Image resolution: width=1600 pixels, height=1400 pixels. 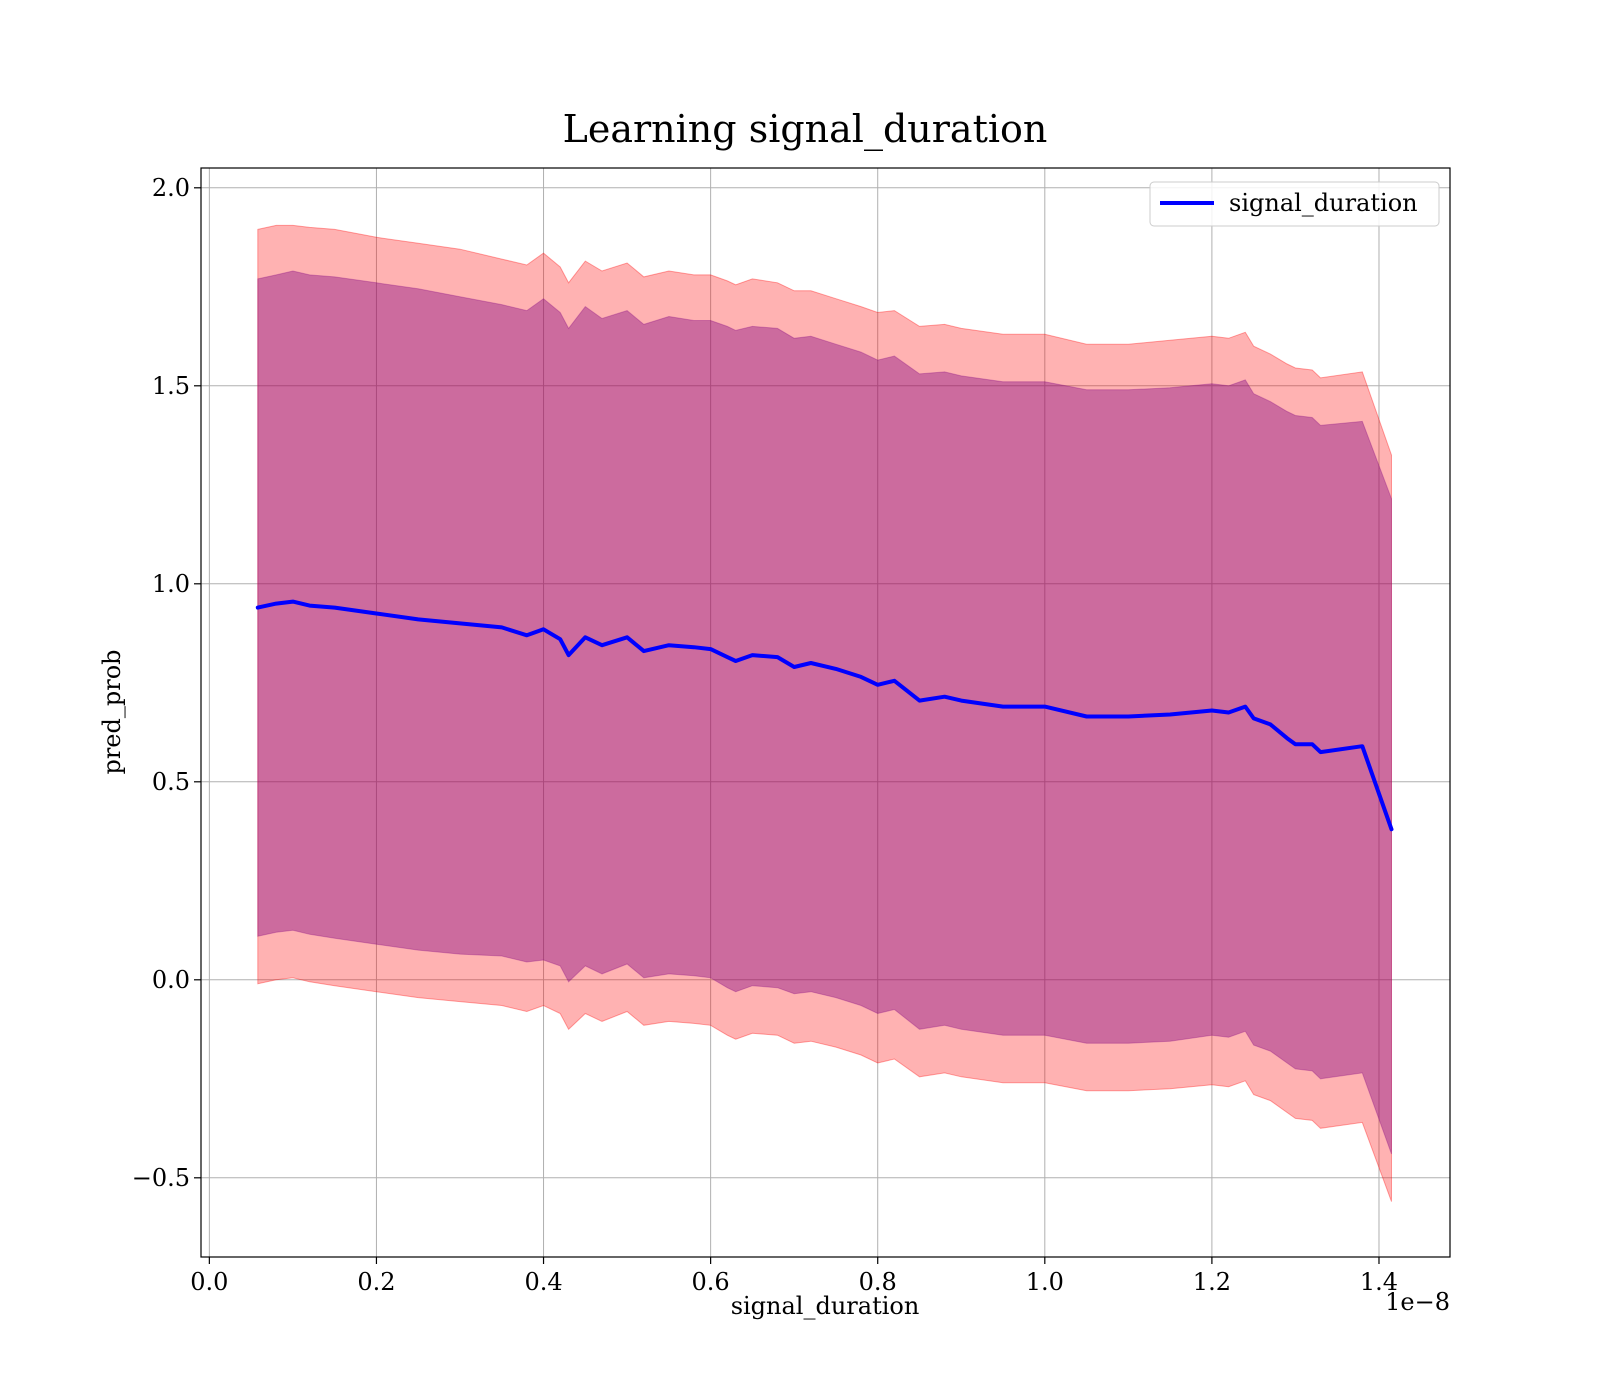 I want to click on chart-title: Learning signal_duration, so click(x=805, y=129).